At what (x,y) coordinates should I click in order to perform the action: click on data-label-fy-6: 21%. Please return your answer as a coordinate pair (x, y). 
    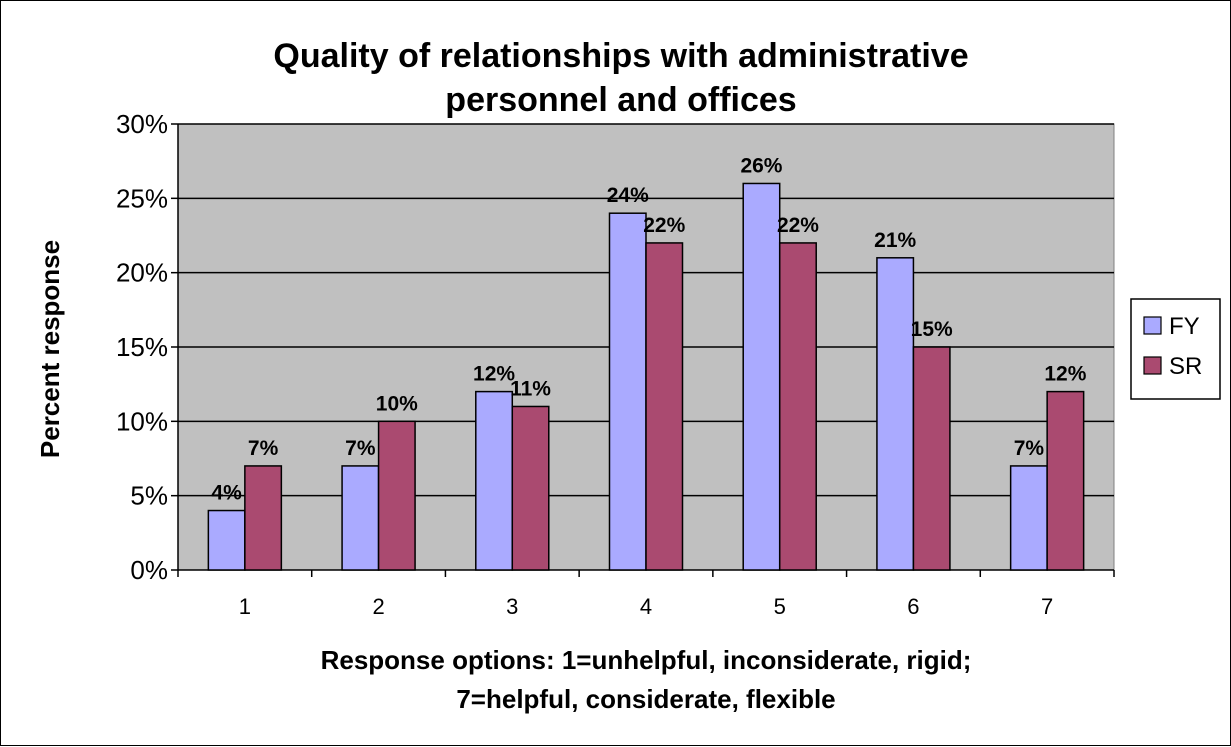
    Looking at the image, I should click on (895, 240).